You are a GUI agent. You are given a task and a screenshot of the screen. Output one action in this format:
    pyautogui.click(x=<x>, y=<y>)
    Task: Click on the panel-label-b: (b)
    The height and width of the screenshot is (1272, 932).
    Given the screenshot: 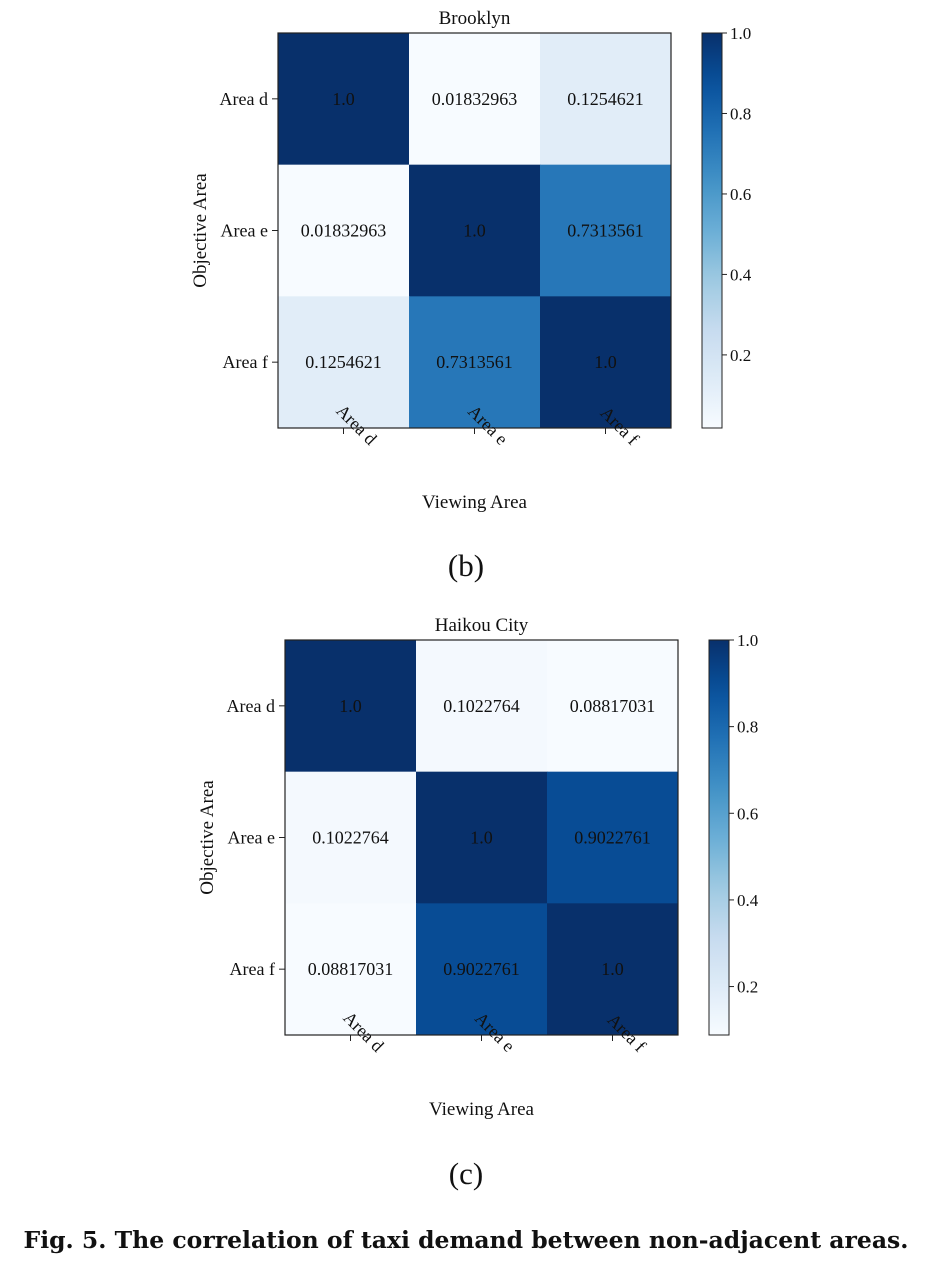 What is the action you would take?
    pyautogui.click(x=466, y=565)
    